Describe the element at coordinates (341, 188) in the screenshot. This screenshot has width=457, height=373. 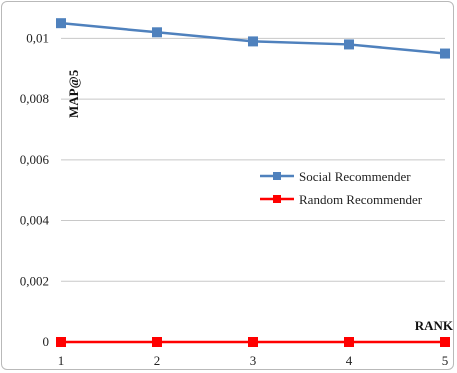
I see `legend: Social Recommender Random Recommender` at that location.